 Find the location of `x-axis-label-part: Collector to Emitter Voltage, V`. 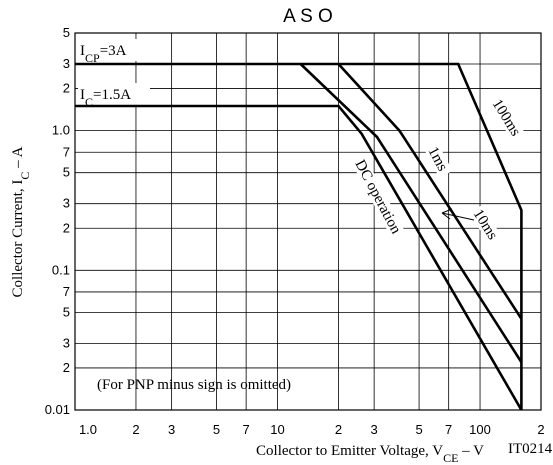

x-axis-label-part: Collector to Emitter Voltage, V is located at coordinates (349, 451).